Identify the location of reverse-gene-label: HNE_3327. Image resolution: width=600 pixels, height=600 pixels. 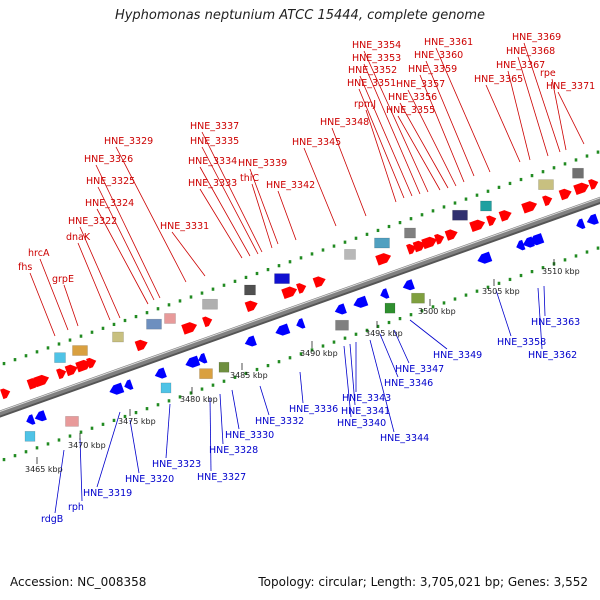
(221, 477).